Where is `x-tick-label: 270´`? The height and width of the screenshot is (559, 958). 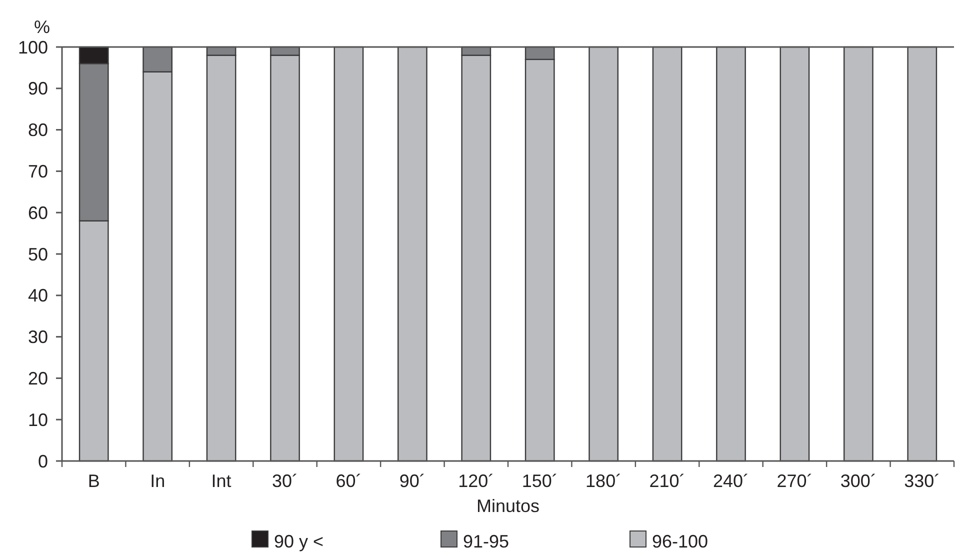
x-tick-label: 270´ is located at coordinates (794, 481).